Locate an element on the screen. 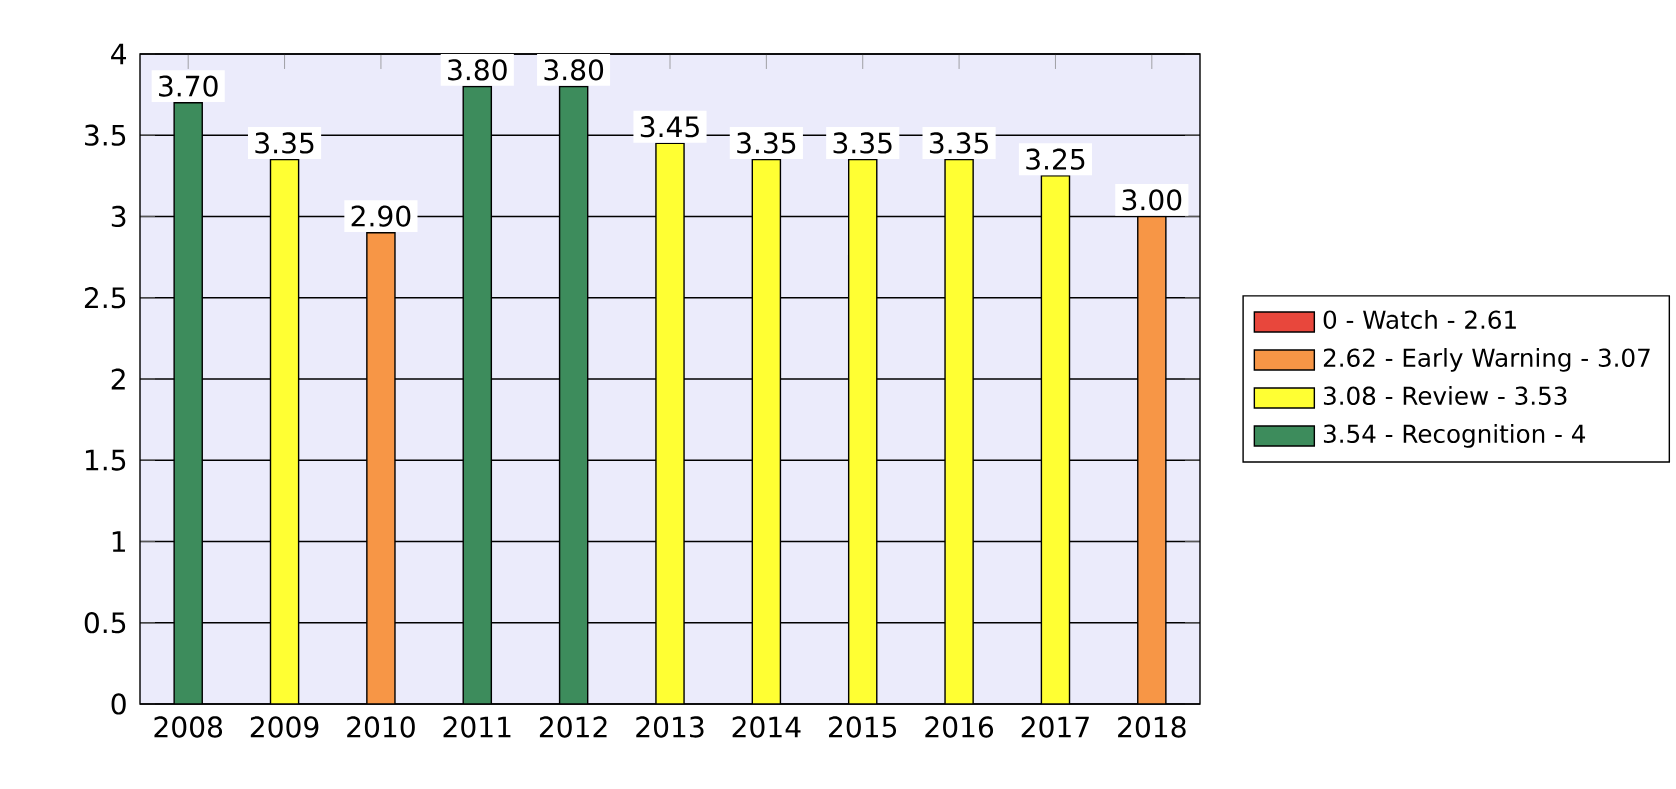 The image size is (1676, 789). y-tick-label: 1.5 is located at coordinates (105, 460).